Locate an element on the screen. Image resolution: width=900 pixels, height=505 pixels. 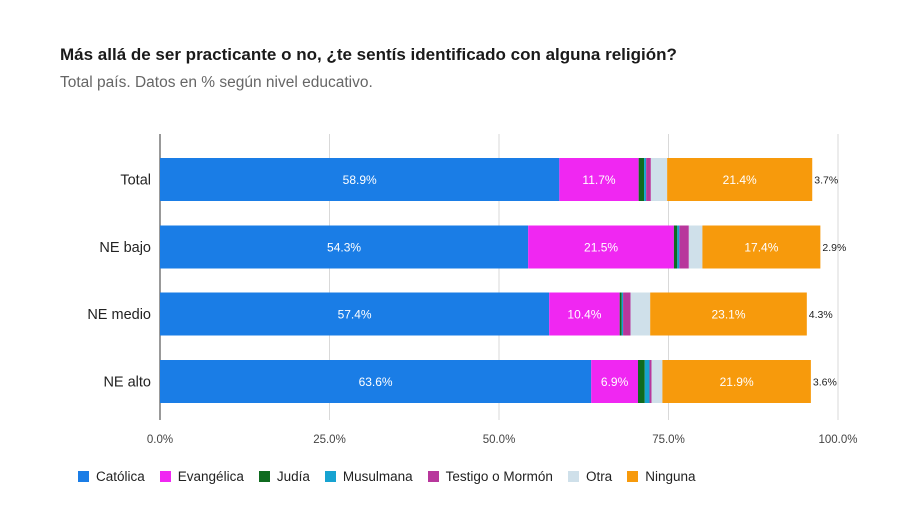
end-label: 3.7% is located at coordinates (826, 181).